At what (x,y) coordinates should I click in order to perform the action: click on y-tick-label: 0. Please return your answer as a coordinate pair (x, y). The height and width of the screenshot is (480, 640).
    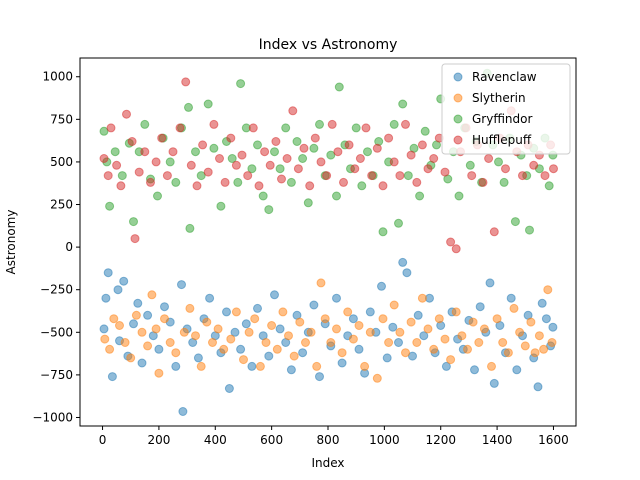
    Looking at the image, I should click on (69, 247).